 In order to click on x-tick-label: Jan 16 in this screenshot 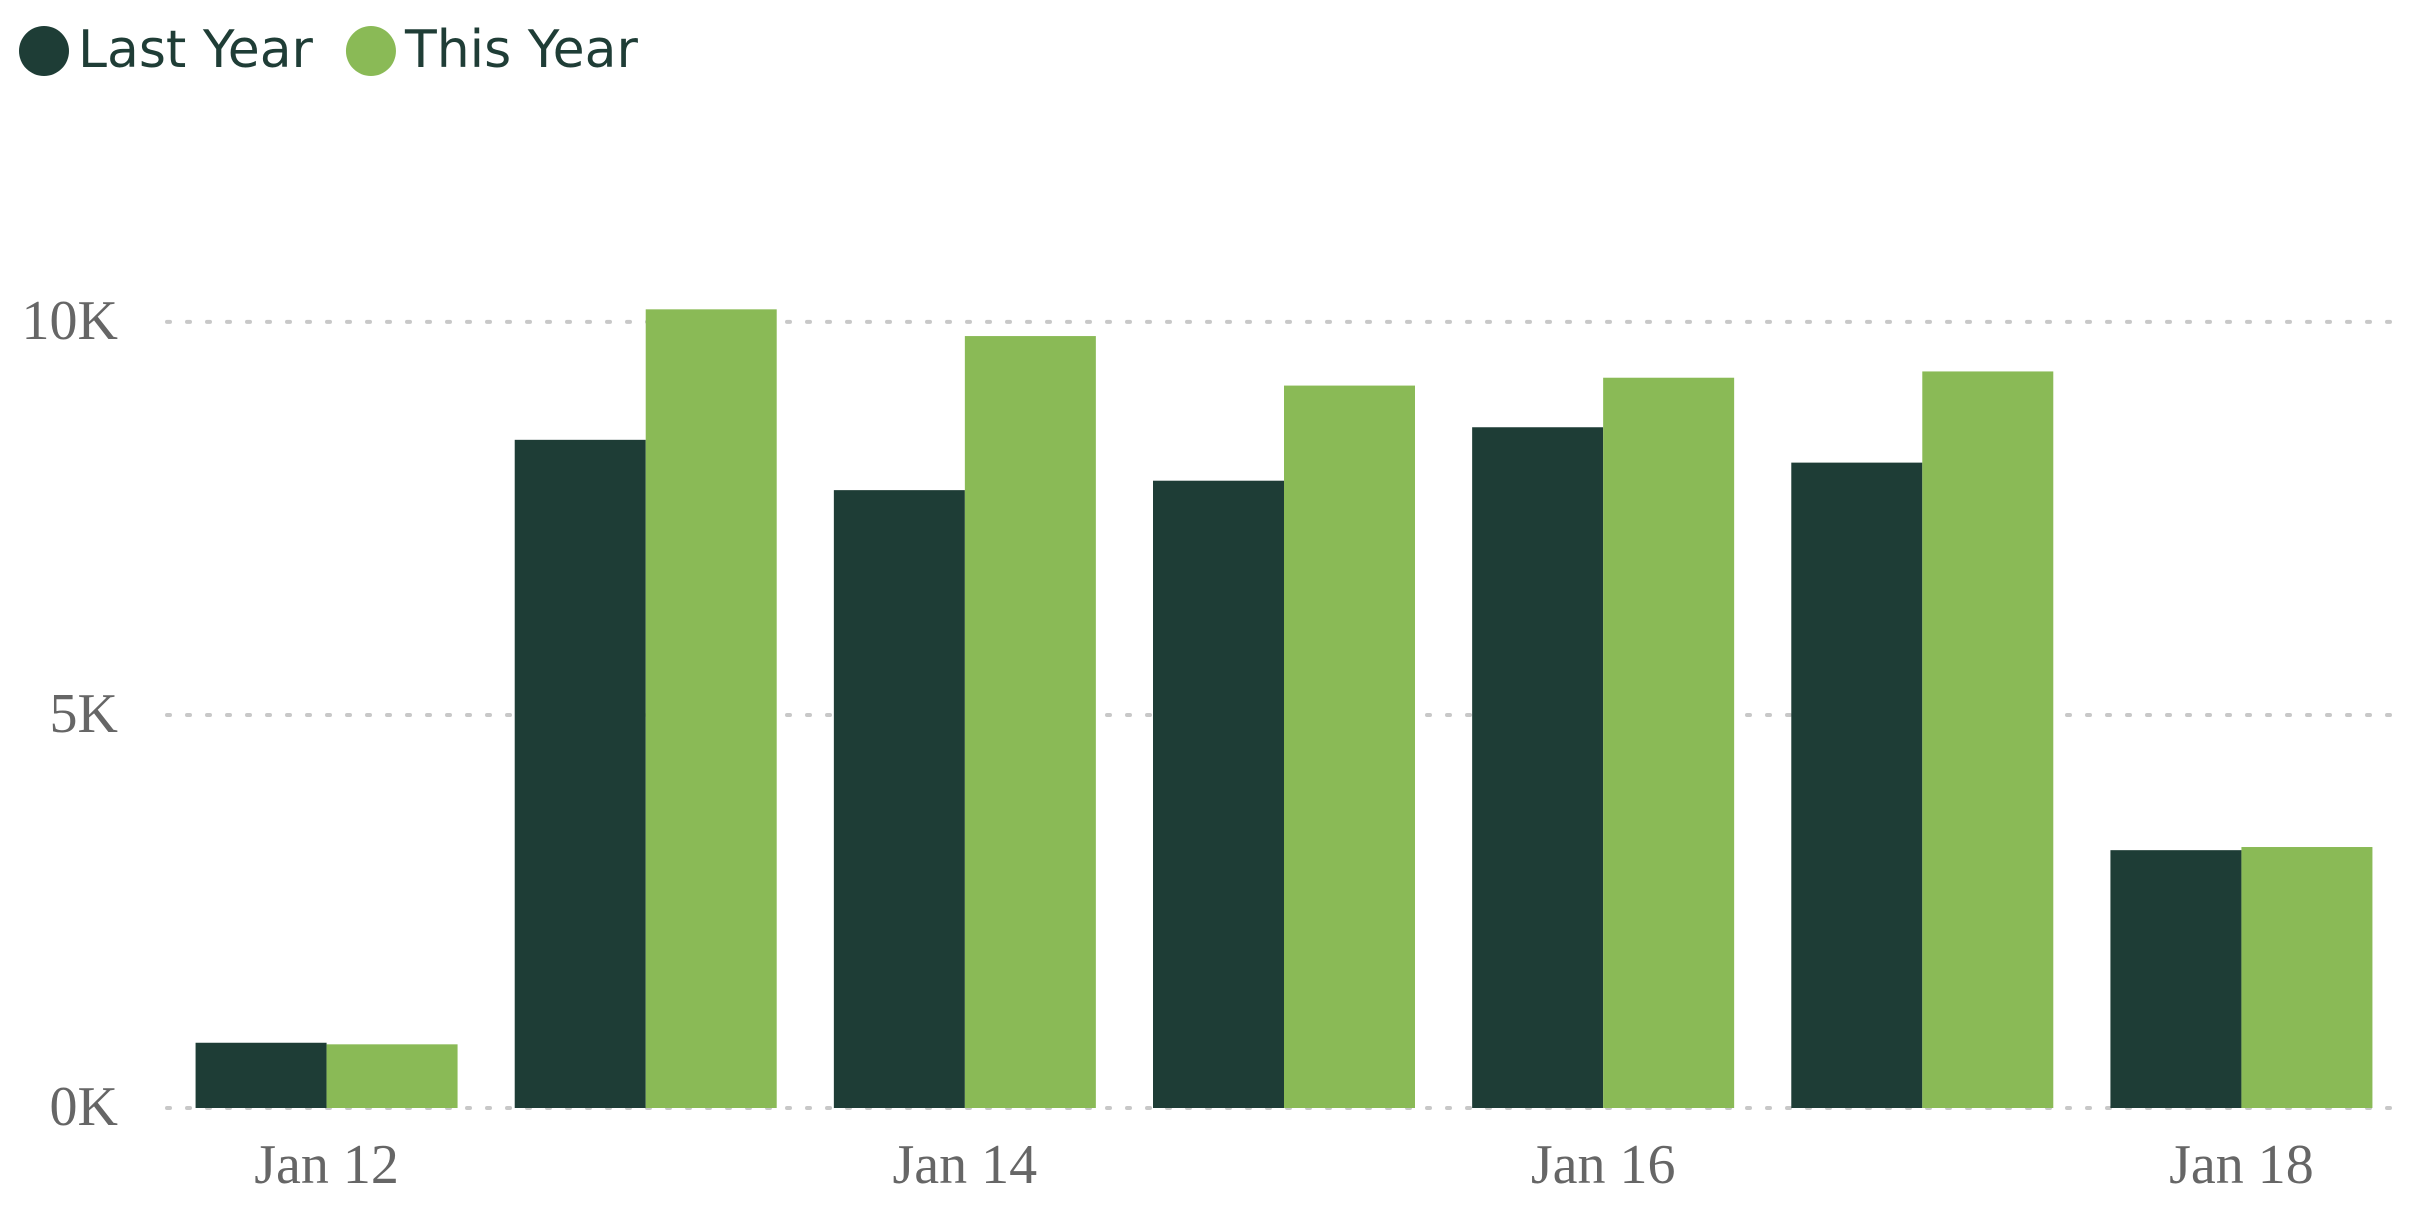, I will do `click(1603, 1165)`.